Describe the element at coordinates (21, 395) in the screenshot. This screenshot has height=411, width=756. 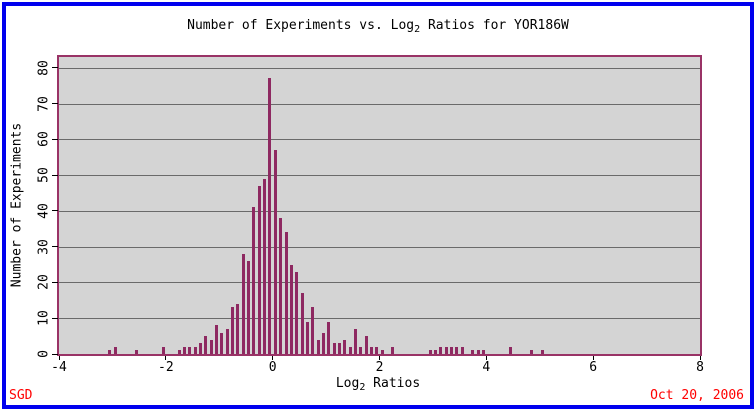
I see `sgd-credit: SGD` at that location.